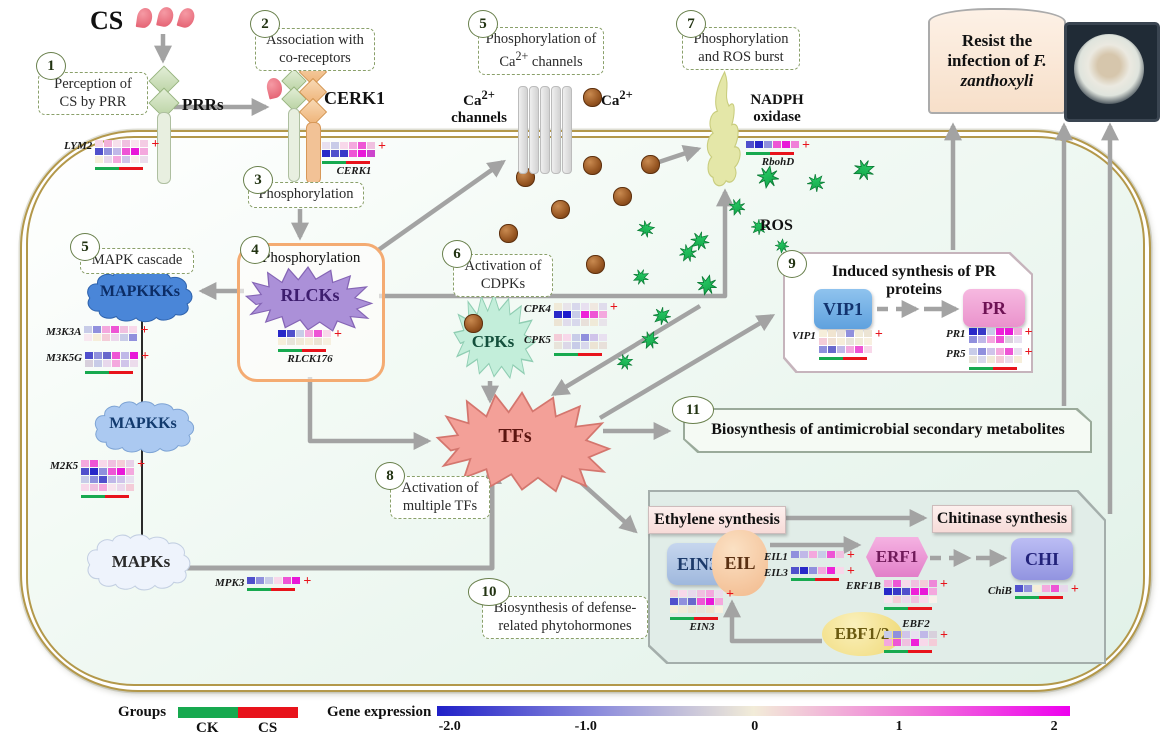 The height and width of the screenshot is (755, 1167). I want to click on gene-heatmap-cerk1: + CERK1, so click(354, 158).